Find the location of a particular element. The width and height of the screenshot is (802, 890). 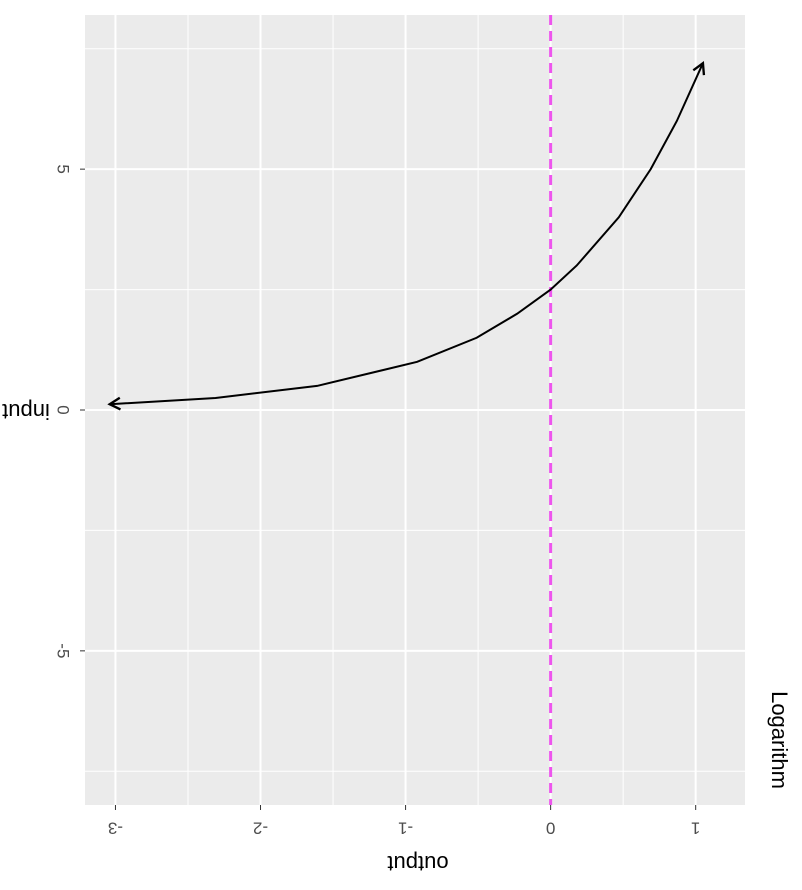

x-tick-label: 1 is located at coordinates (695, 828).